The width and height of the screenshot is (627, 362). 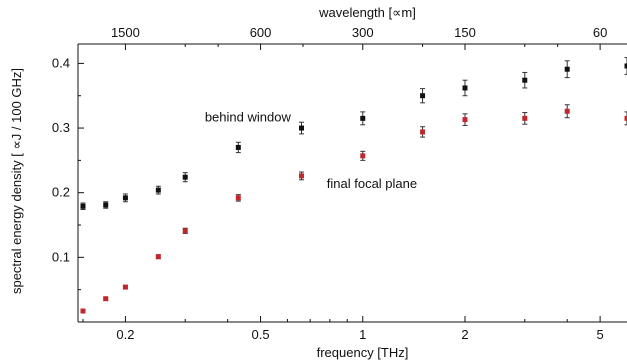 I want to click on x-tick-label: 0.5, so click(x=261, y=334).